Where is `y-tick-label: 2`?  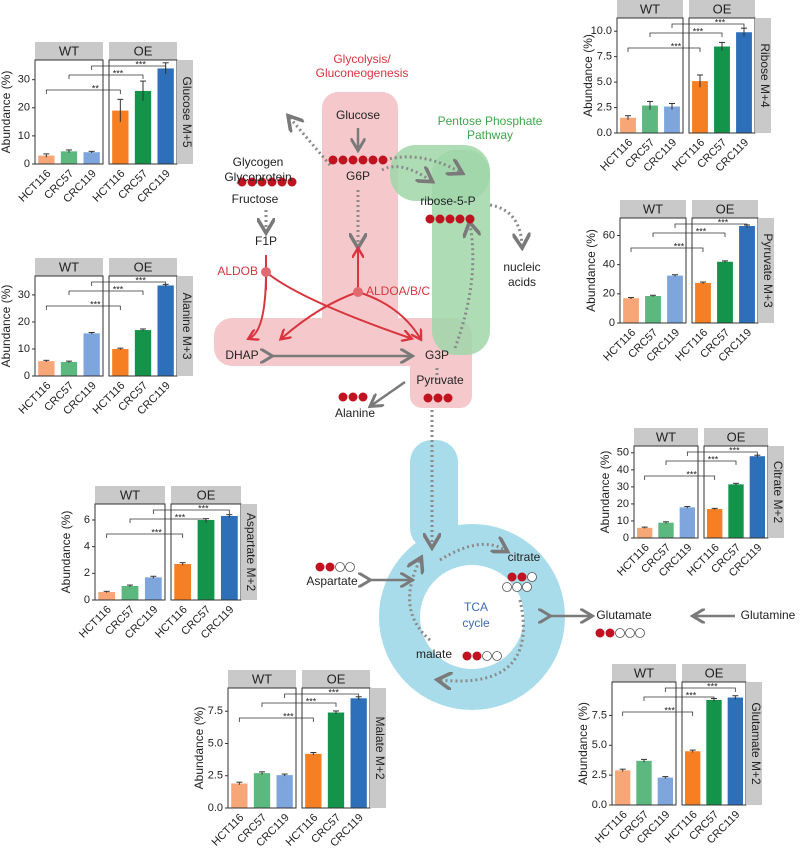
y-tick-label: 2 is located at coordinates (87, 573).